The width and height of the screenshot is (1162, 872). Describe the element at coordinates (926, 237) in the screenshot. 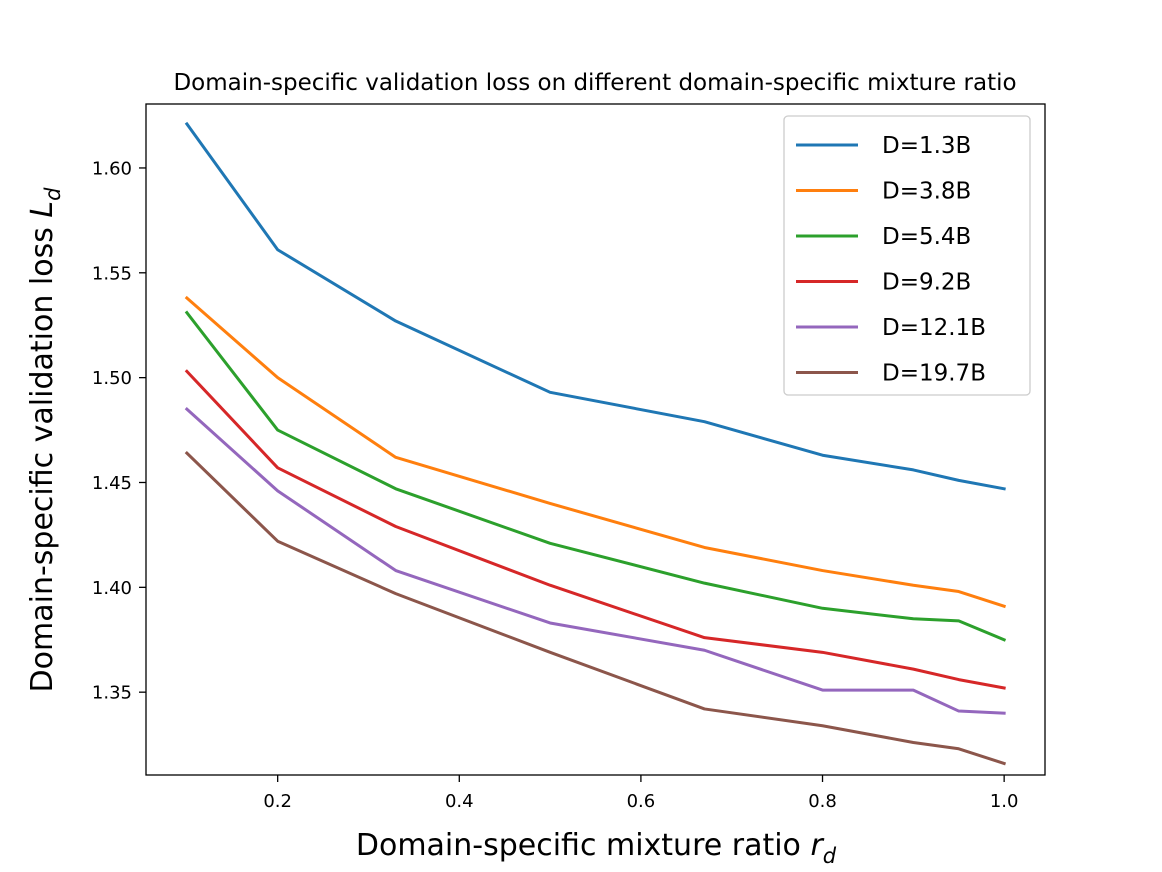

I see `legend-label: D=5.4B` at that location.